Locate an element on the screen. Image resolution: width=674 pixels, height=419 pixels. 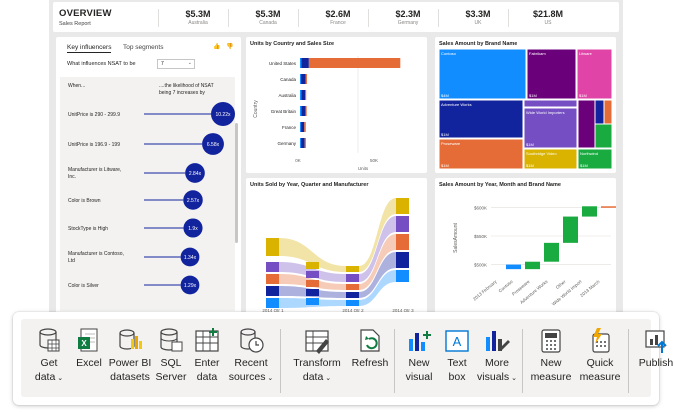
feedback-icons: 👍 👎 is located at coordinates (224, 47).